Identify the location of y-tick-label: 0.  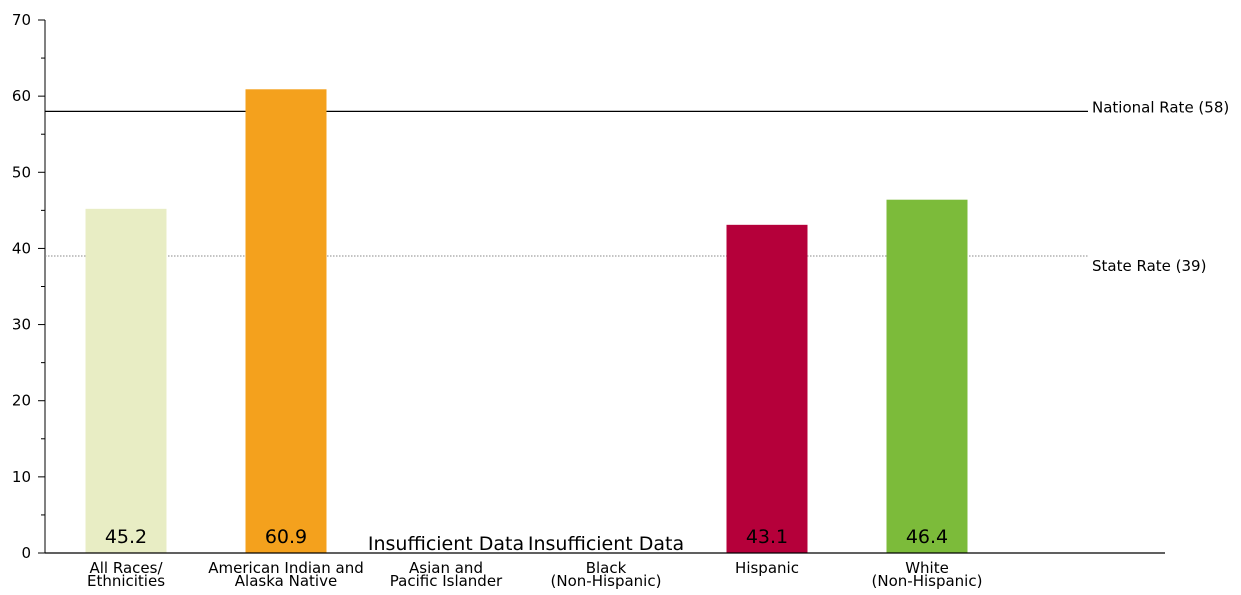
(26, 553).